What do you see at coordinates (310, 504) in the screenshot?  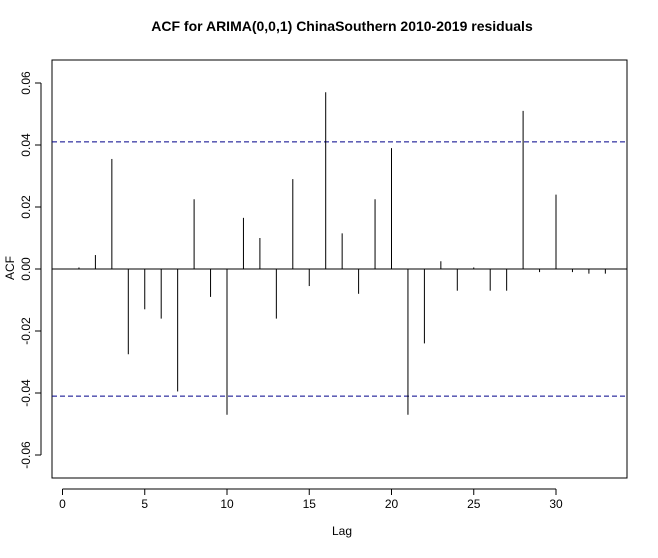 I see `x-tick-label: 15` at bounding box center [310, 504].